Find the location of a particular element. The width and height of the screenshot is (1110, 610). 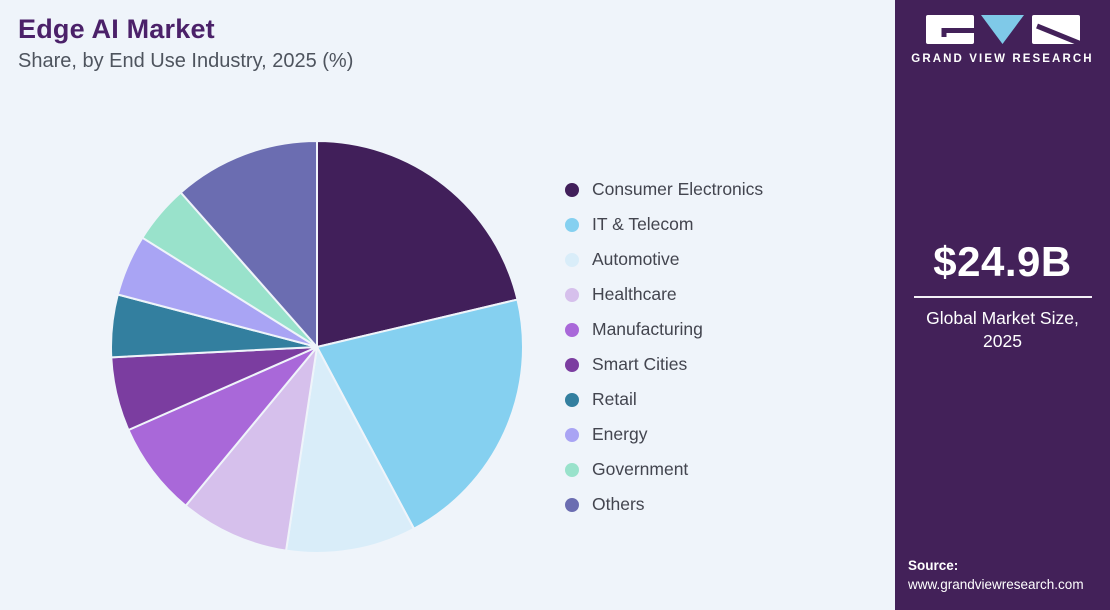

page-subtitle: Share, by End Use Industry, 2025 (%) is located at coordinates (186, 61).